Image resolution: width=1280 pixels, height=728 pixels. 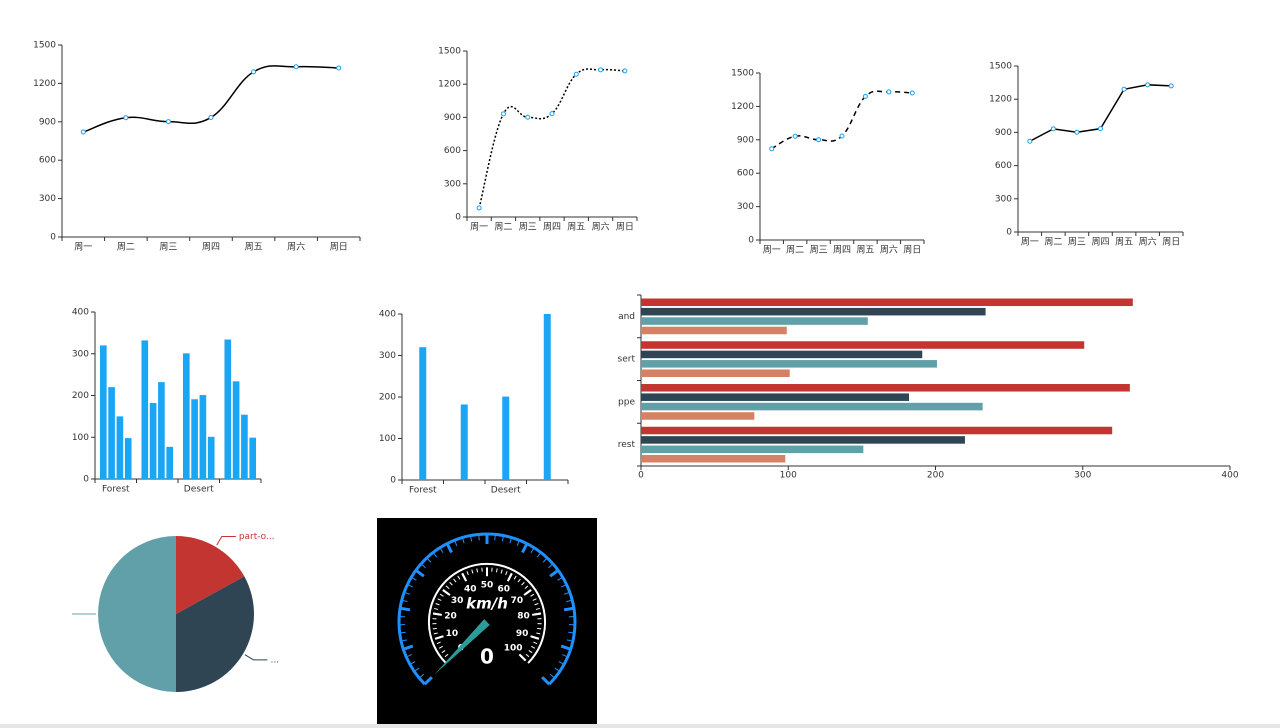 What do you see at coordinates (168, 247) in the screenshot?
I see `x-tick-label: 周三` at bounding box center [168, 247].